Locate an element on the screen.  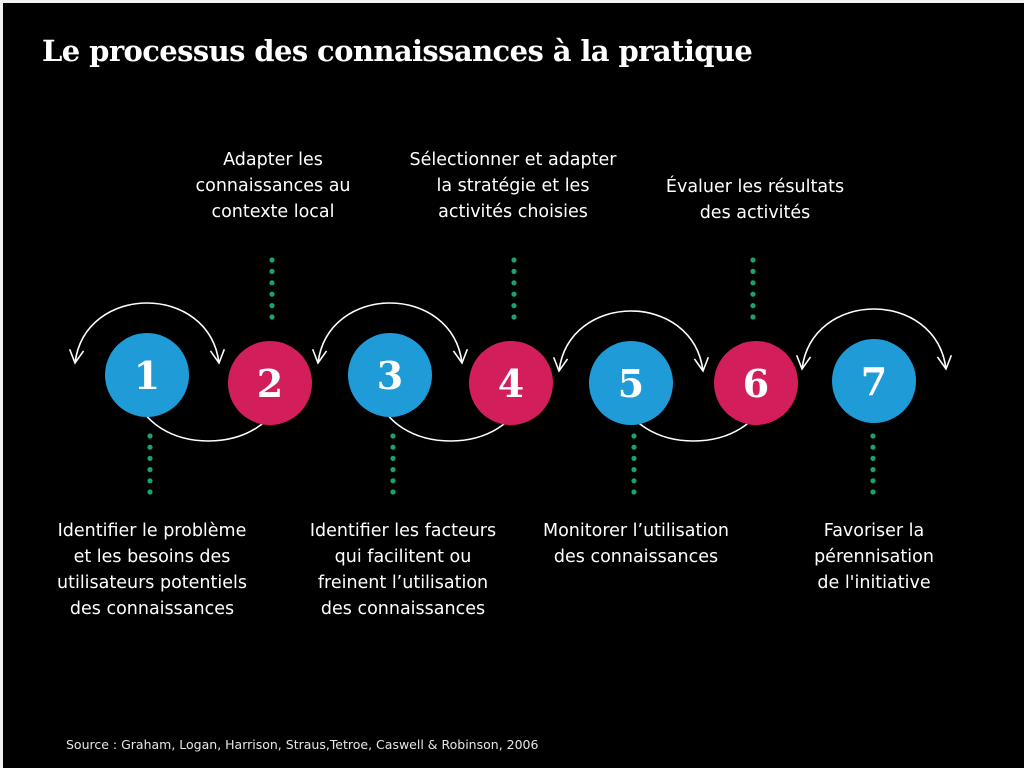
step-1-number: 1 is located at coordinates (147, 375).